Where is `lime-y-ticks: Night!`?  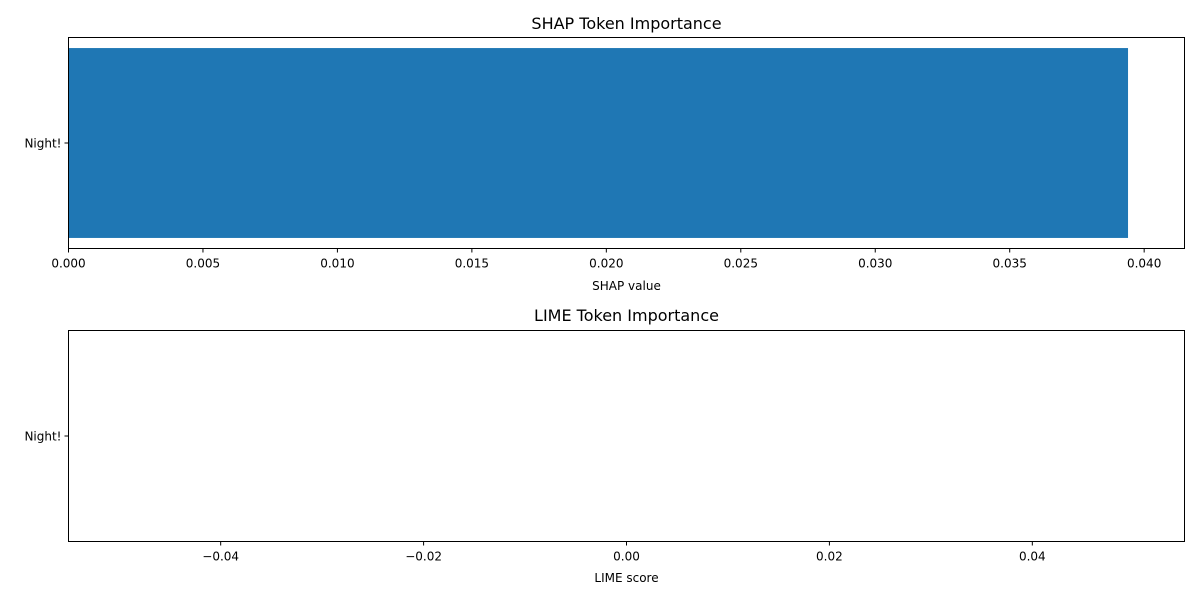
lime-y-ticks: Night! is located at coordinates (46, 437).